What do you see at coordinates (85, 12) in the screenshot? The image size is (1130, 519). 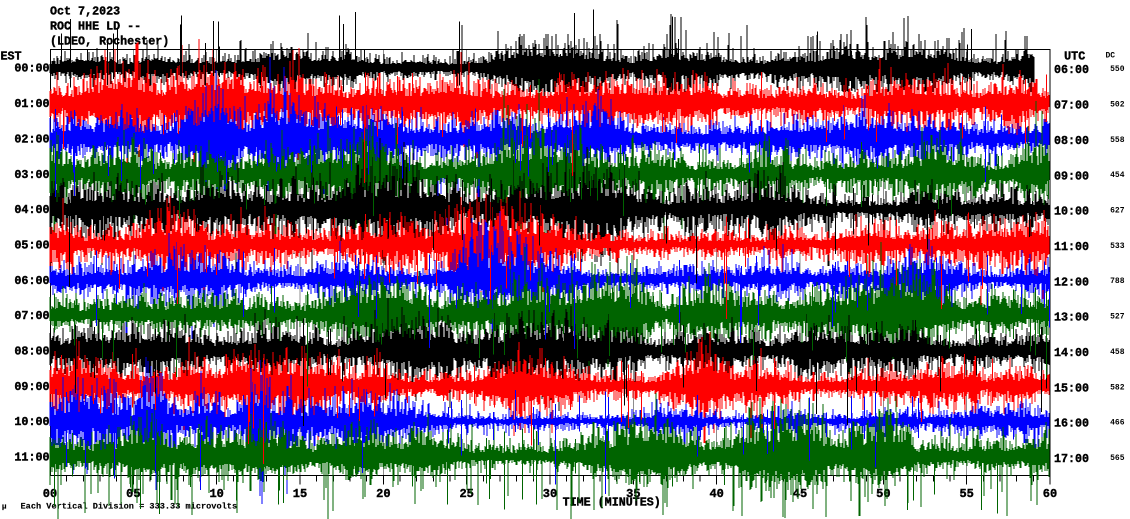 I see `svg-text: Oct 7,2023` at bounding box center [85, 12].